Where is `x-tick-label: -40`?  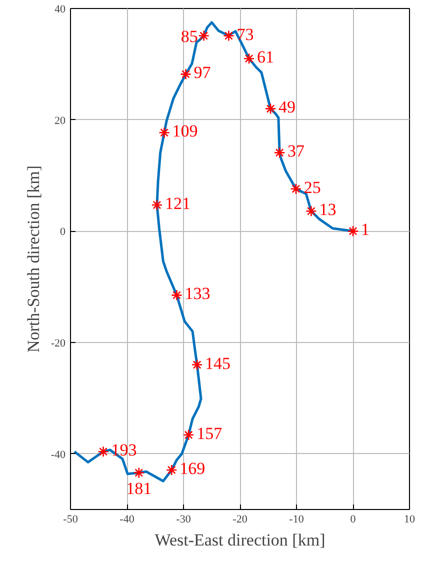 x-tick-label: -40 is located at coordinates (127, 520).